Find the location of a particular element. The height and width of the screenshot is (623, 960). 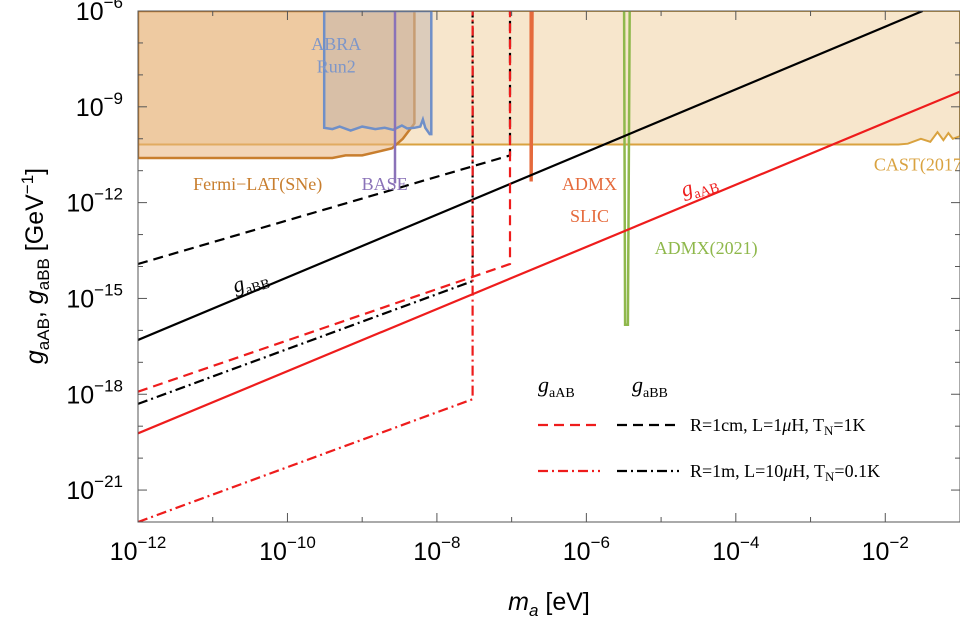

region-label: ADMX is located at coordinates (589, 184).